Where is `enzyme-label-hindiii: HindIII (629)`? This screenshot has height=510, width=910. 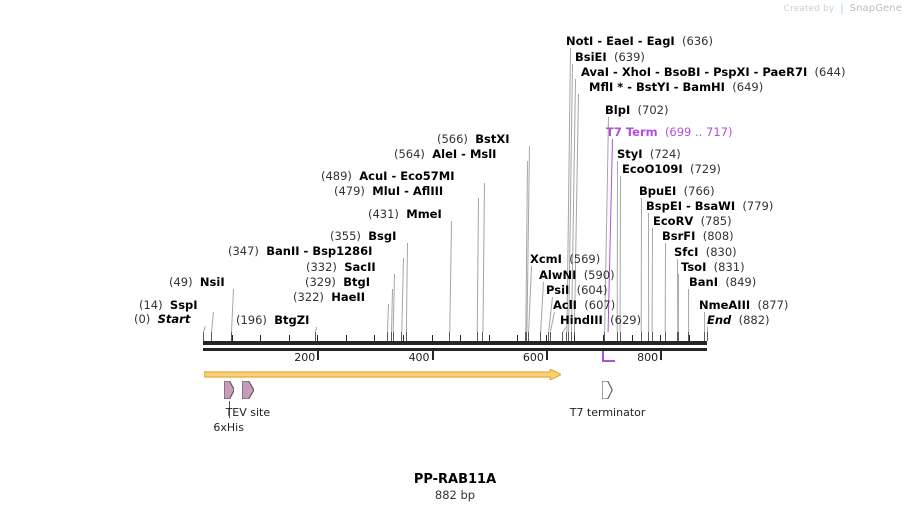
enzyme-label-hindiii: HindIII (629) is located at coordinates (600, 320).